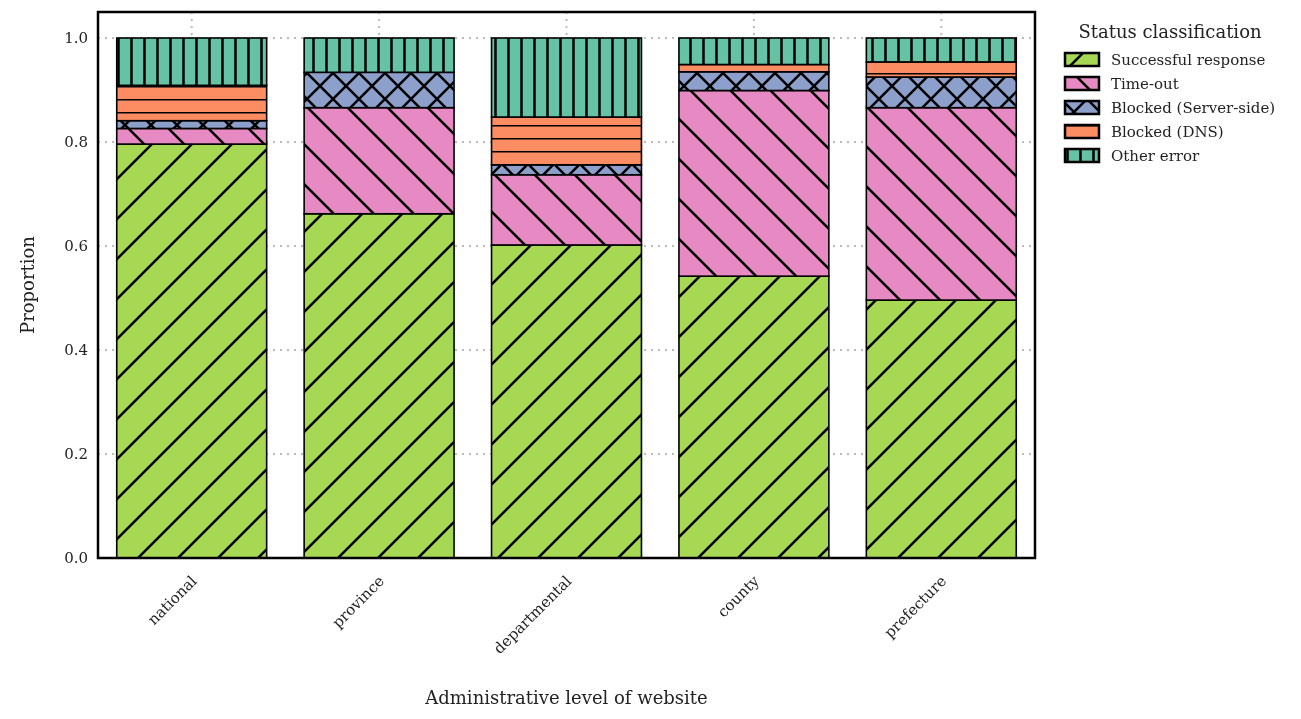 The width and height of the screenshot is (1301, 719). Describe the element at coordinates (566, 697) in the screenshot. I see `x-axis-title: Administrative level of website` at that location.